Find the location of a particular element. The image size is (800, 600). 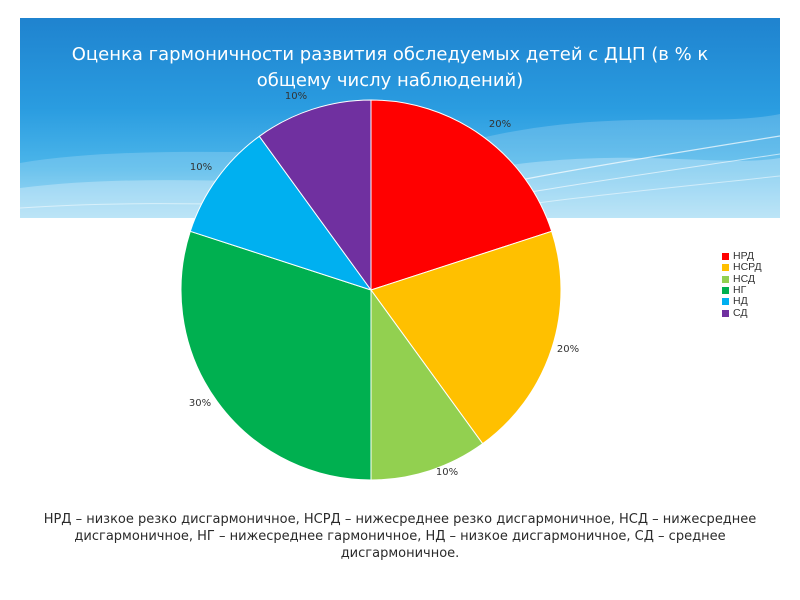

legend-item: НРД is located at coordinates (742, 256).